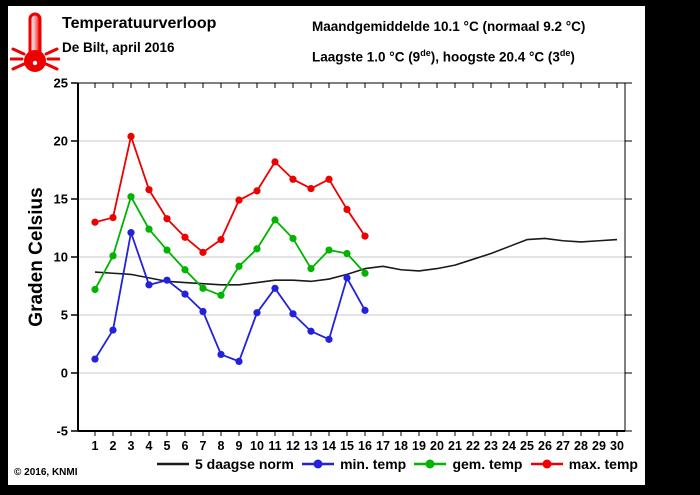  What do you see at coordinates (437, 446) in the screenshot?
I see `x-tick-label: 20` at bounding box center [437, 446].